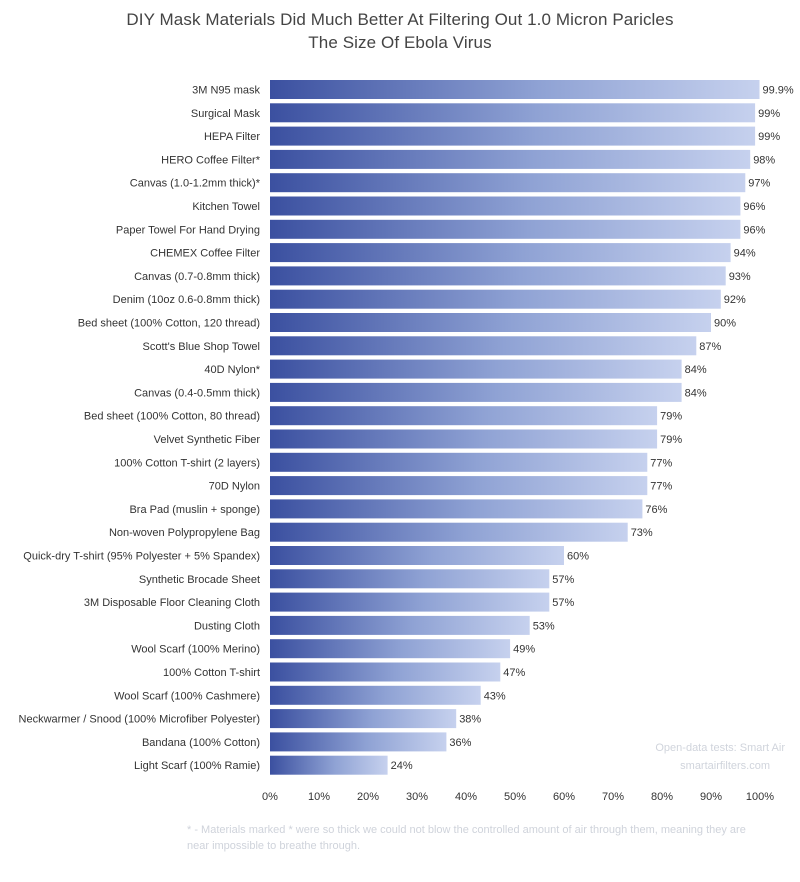 The width and height of the screenshot is (800, 882). What do you see at coordinates (234, 487) in the screenshot?
I see `category-label: 70D Nylon` at bounding box center [234, 487].